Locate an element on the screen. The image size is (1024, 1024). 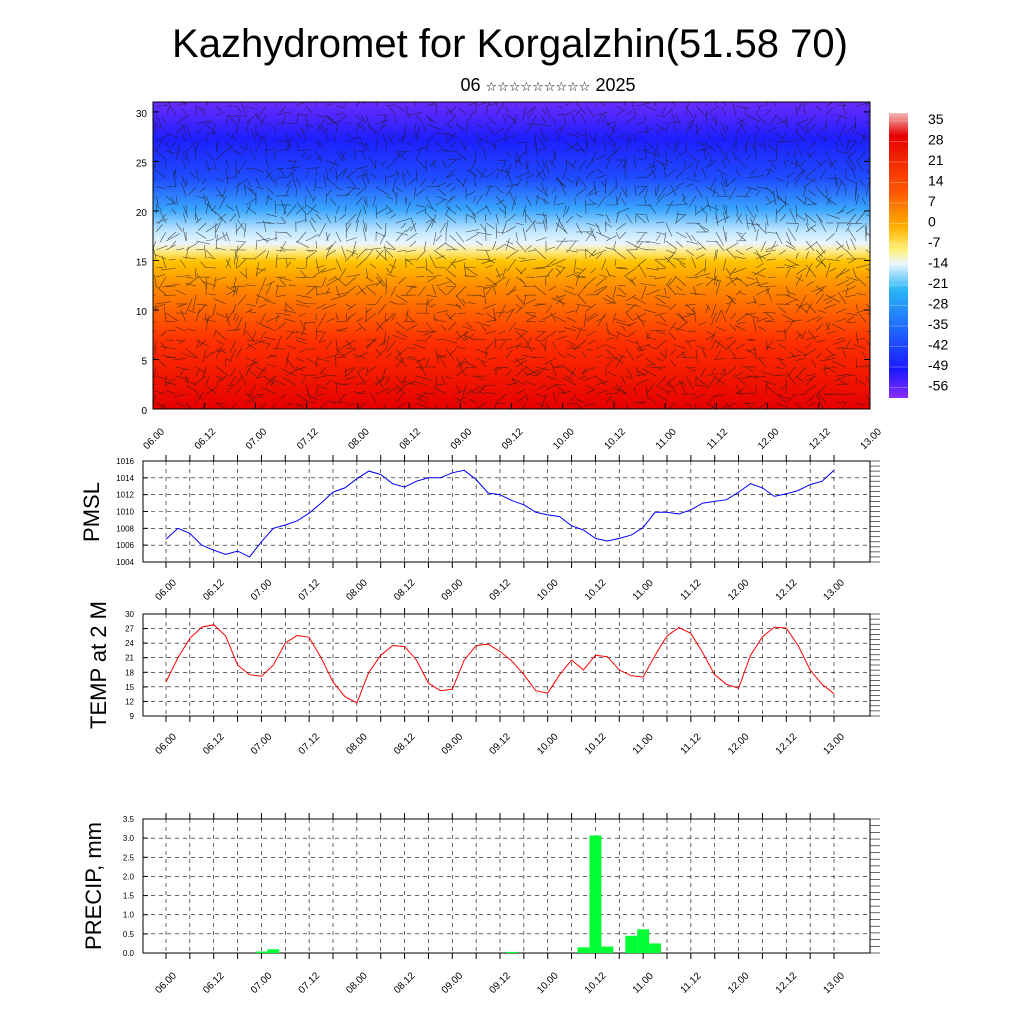
temp-x-tick-label: 12.00 is located at coordinates (739, 744).